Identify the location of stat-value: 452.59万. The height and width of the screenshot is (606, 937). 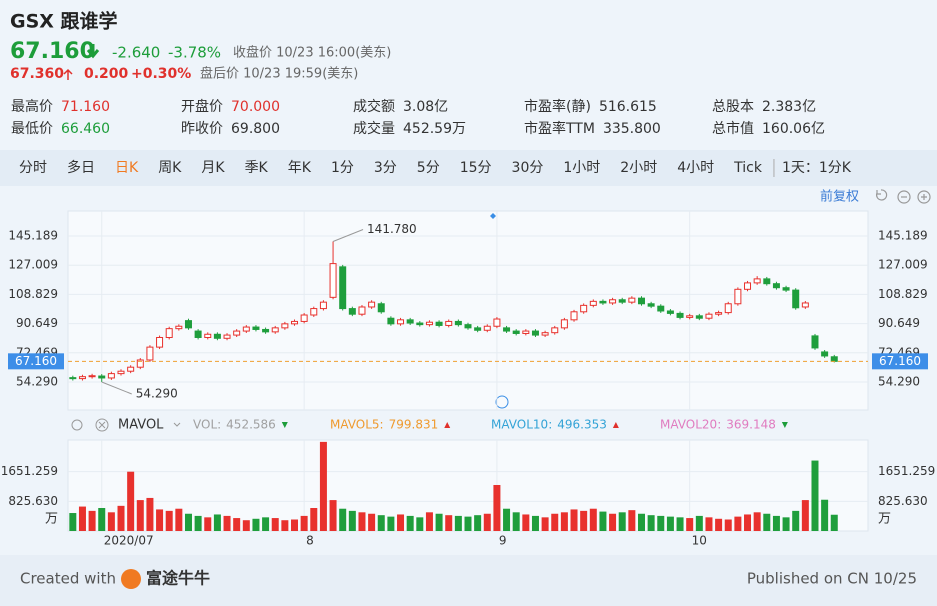
(434, 129).